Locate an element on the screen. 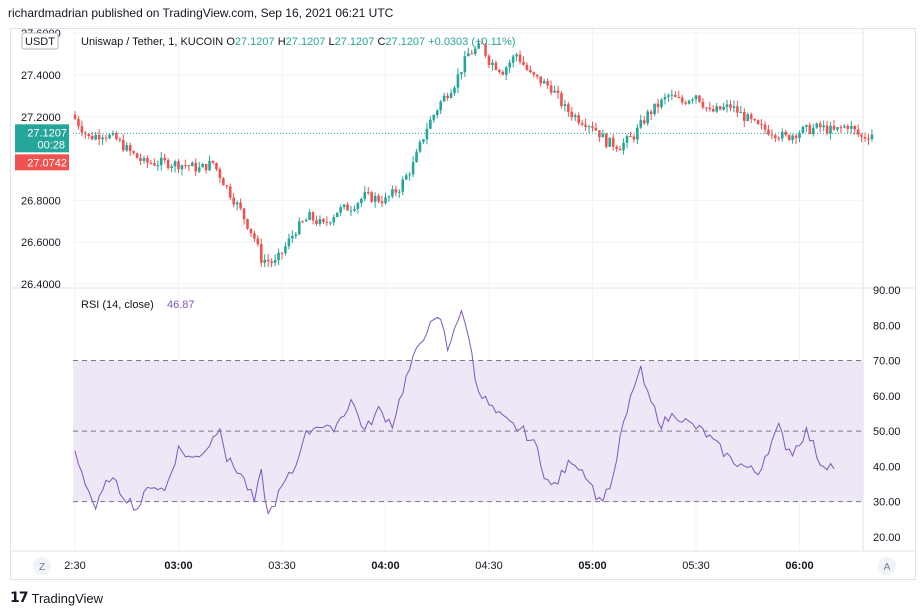  change-value: +0.0303 (+0.11%) is located at coordinates (471, 42).